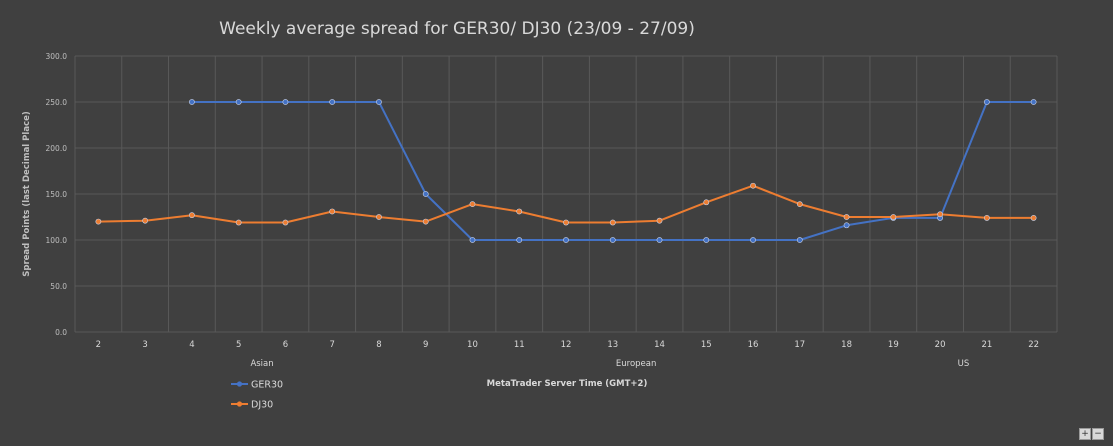  What do you see at coordinates (1098, 434) in the screenshot?
I see `zoom-out-button: −` at bounding box center [1098, 434].